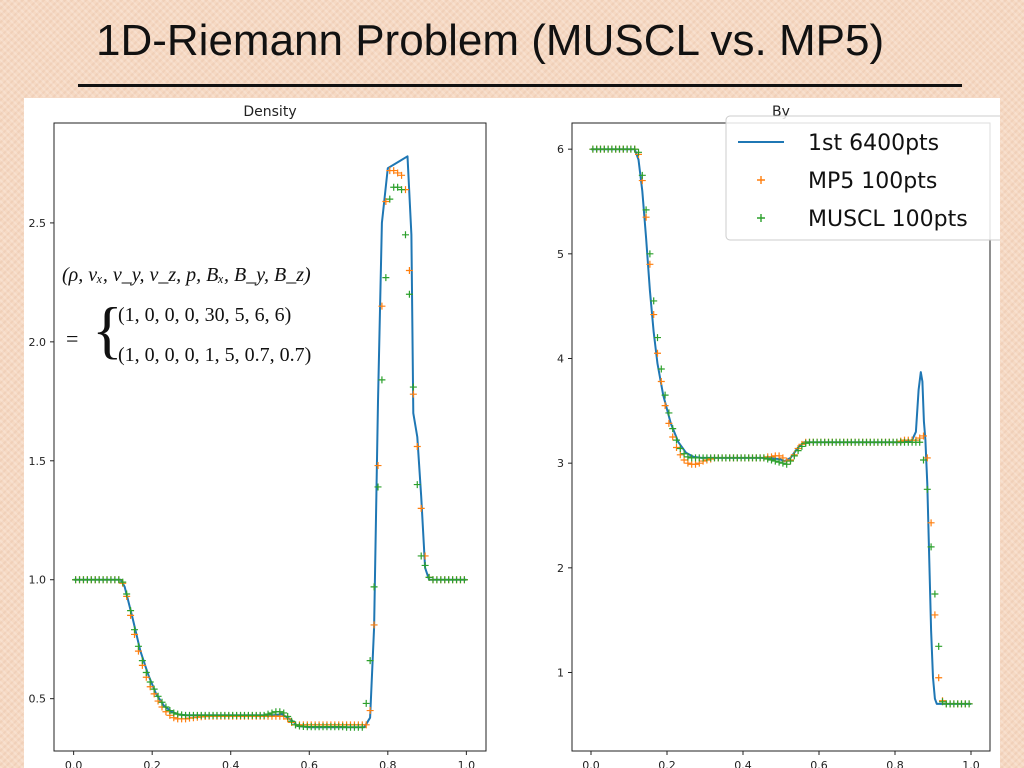 The image size is (1024, 768). I want to click on equation-row-1: (1, 0, 0, 0, 30, 5, 6, 6), so click(205, 315).